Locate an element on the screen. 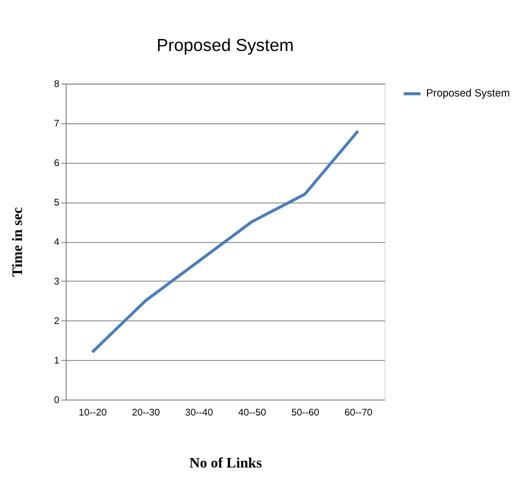 Image resolution: width=515 pixels, height=499 pixels. y-tick-label: 3 is located at coordinates (57, 282).